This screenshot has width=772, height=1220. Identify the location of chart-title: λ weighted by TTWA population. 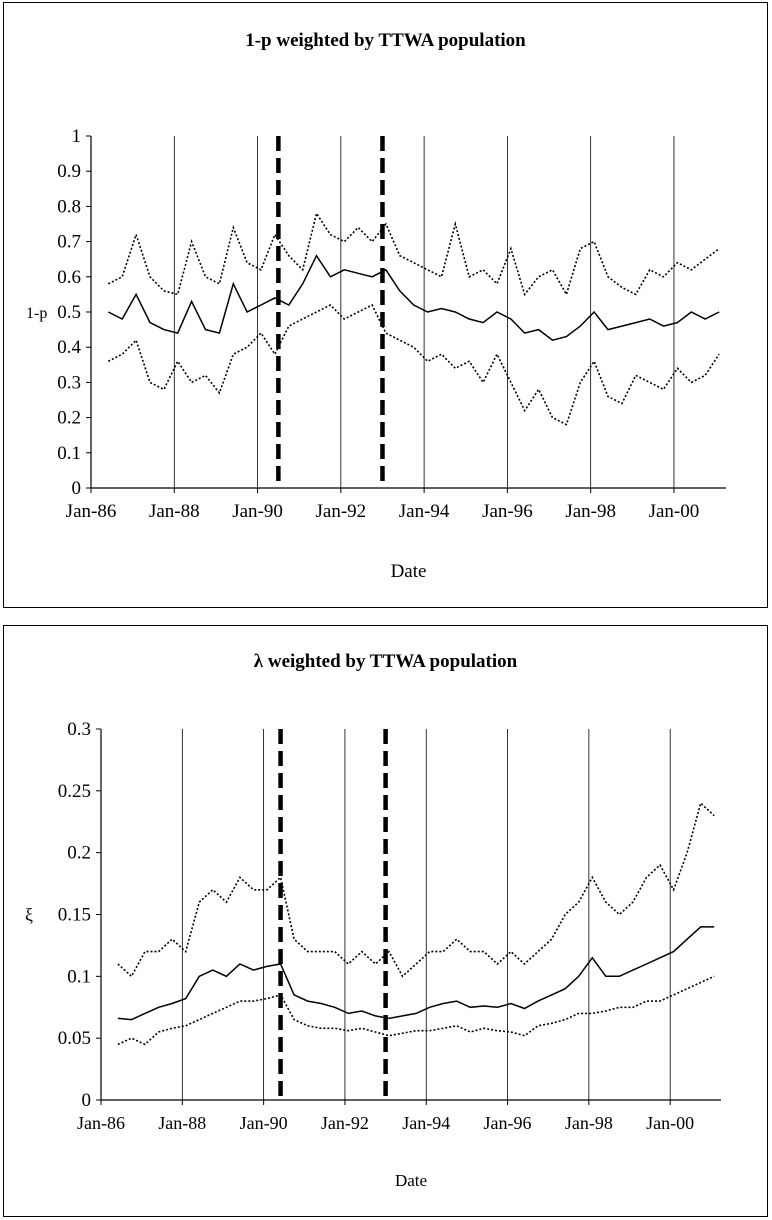
(385, 661).